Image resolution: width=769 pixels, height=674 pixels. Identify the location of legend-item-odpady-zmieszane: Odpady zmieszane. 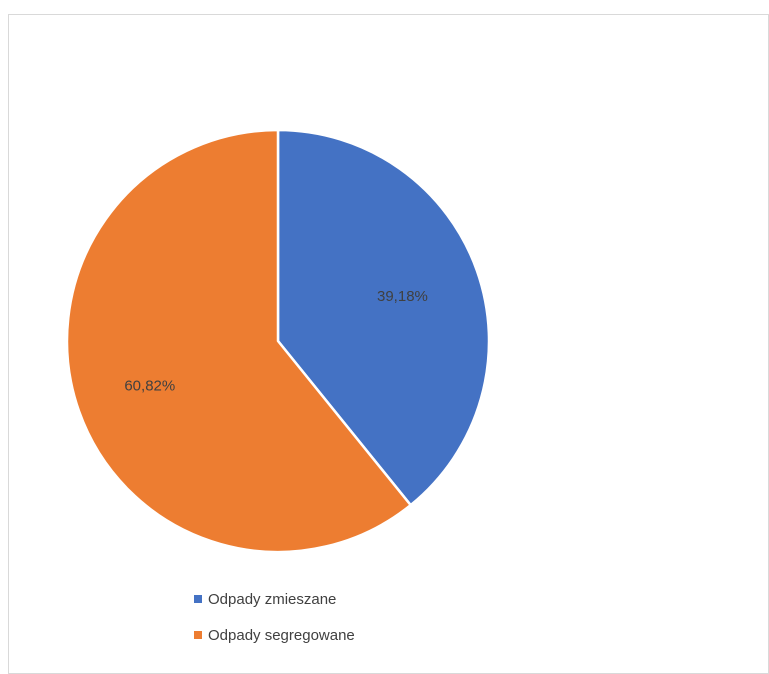
(274, 599).